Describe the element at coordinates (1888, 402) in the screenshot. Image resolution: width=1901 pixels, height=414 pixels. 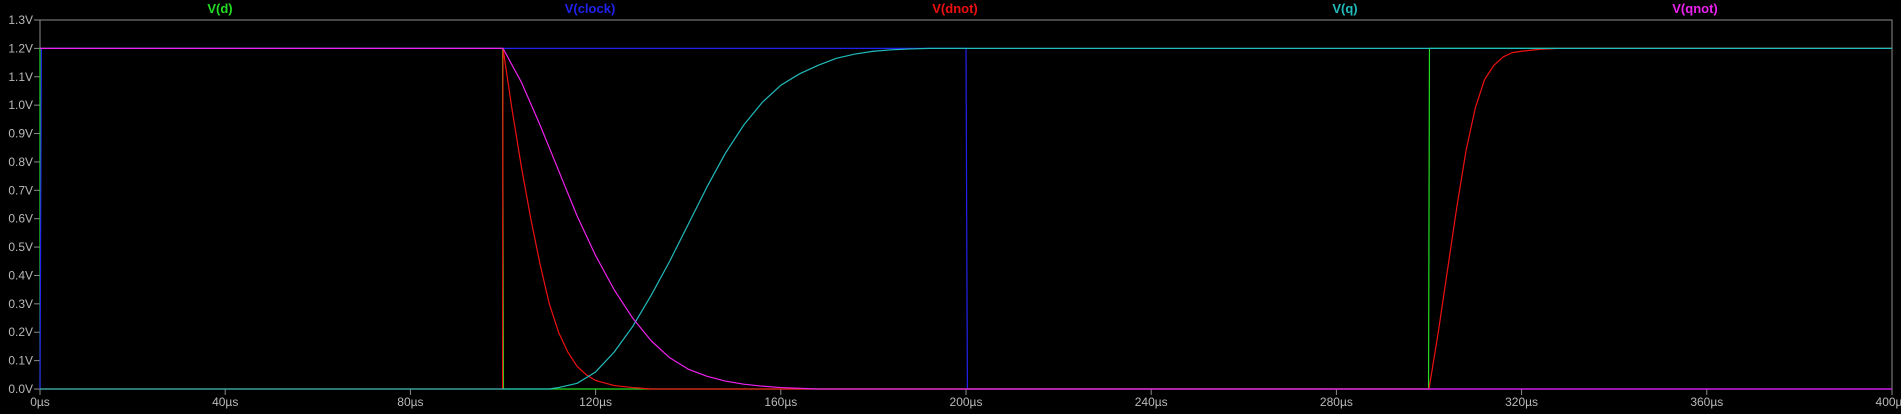
I see `x-tick-label: 400µs` at that location.